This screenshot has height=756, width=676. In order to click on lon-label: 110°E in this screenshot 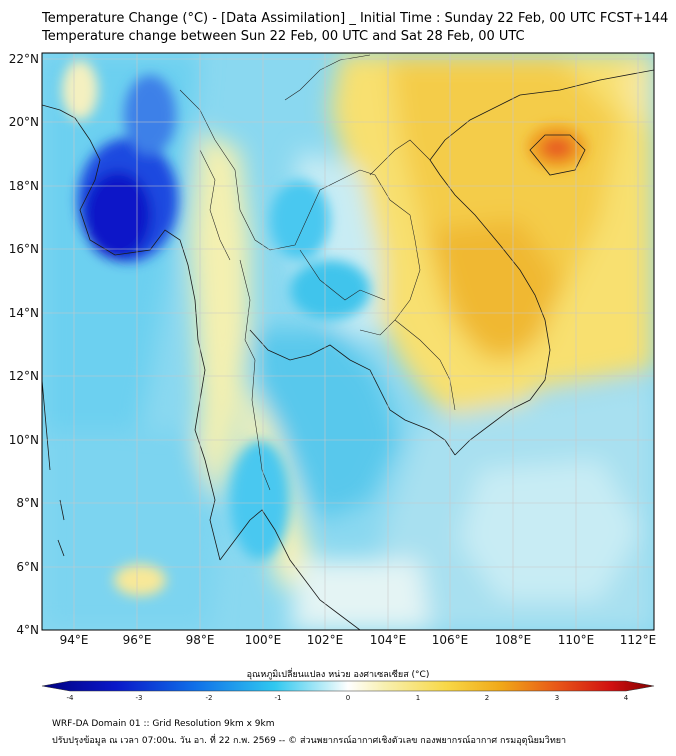, I will do `click(576, 640)`.